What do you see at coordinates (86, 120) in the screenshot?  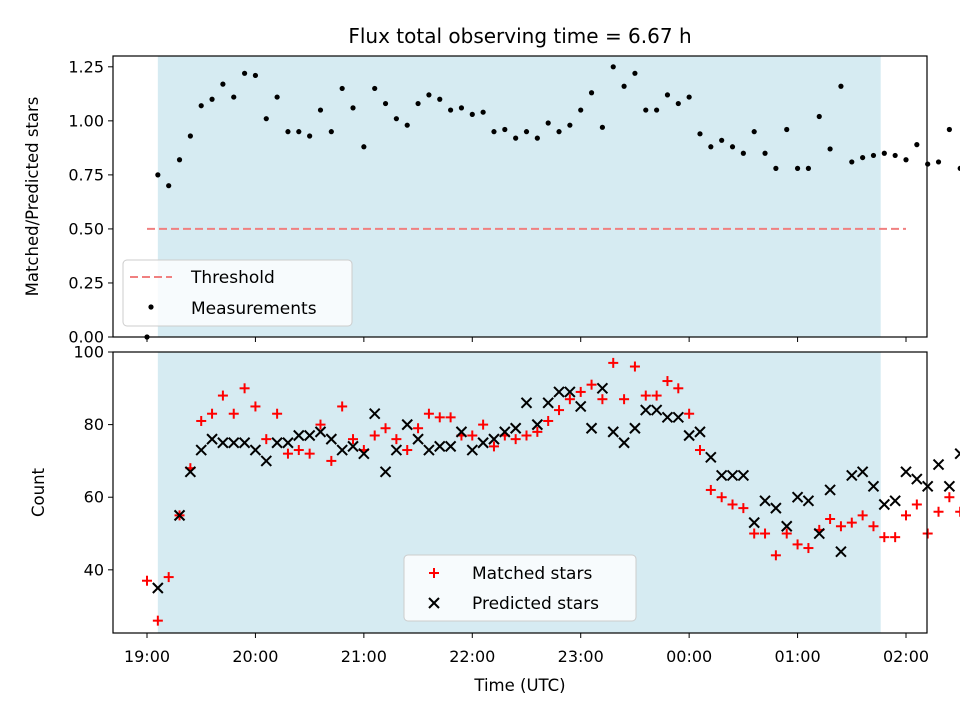 I see `y-tick-label: 1.00` at bounding box center [86, 120].